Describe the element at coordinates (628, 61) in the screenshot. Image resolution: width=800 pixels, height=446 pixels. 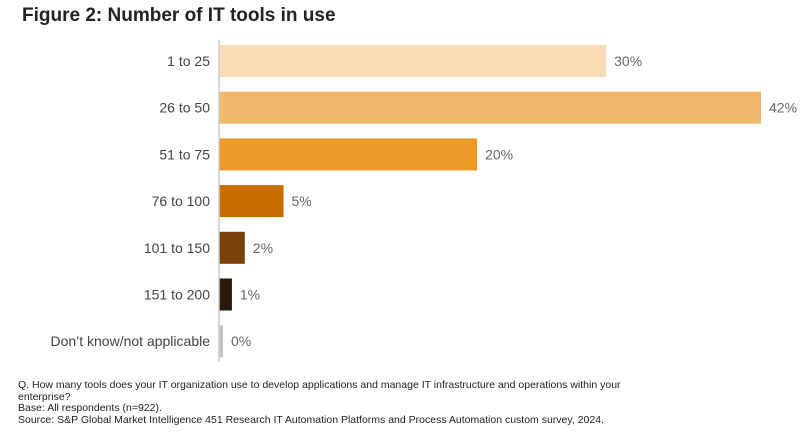
I see `data-label: 30%` at that location.